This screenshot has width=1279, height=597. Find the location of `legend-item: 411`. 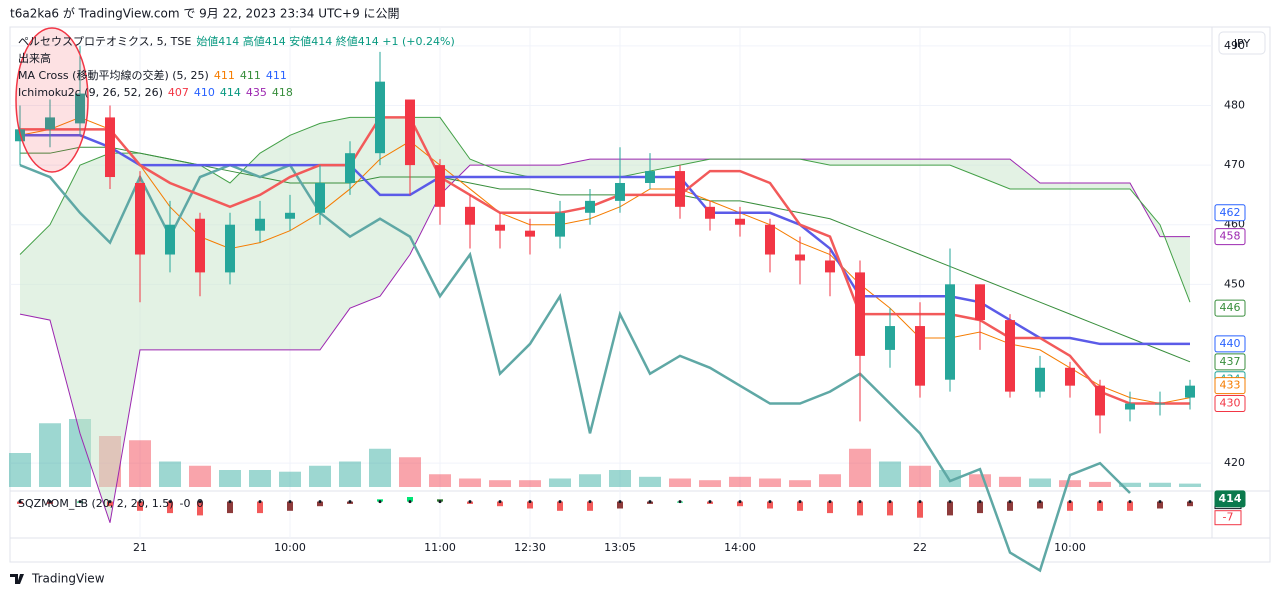

legend-item: 411 is located at coordinates (276, 75).